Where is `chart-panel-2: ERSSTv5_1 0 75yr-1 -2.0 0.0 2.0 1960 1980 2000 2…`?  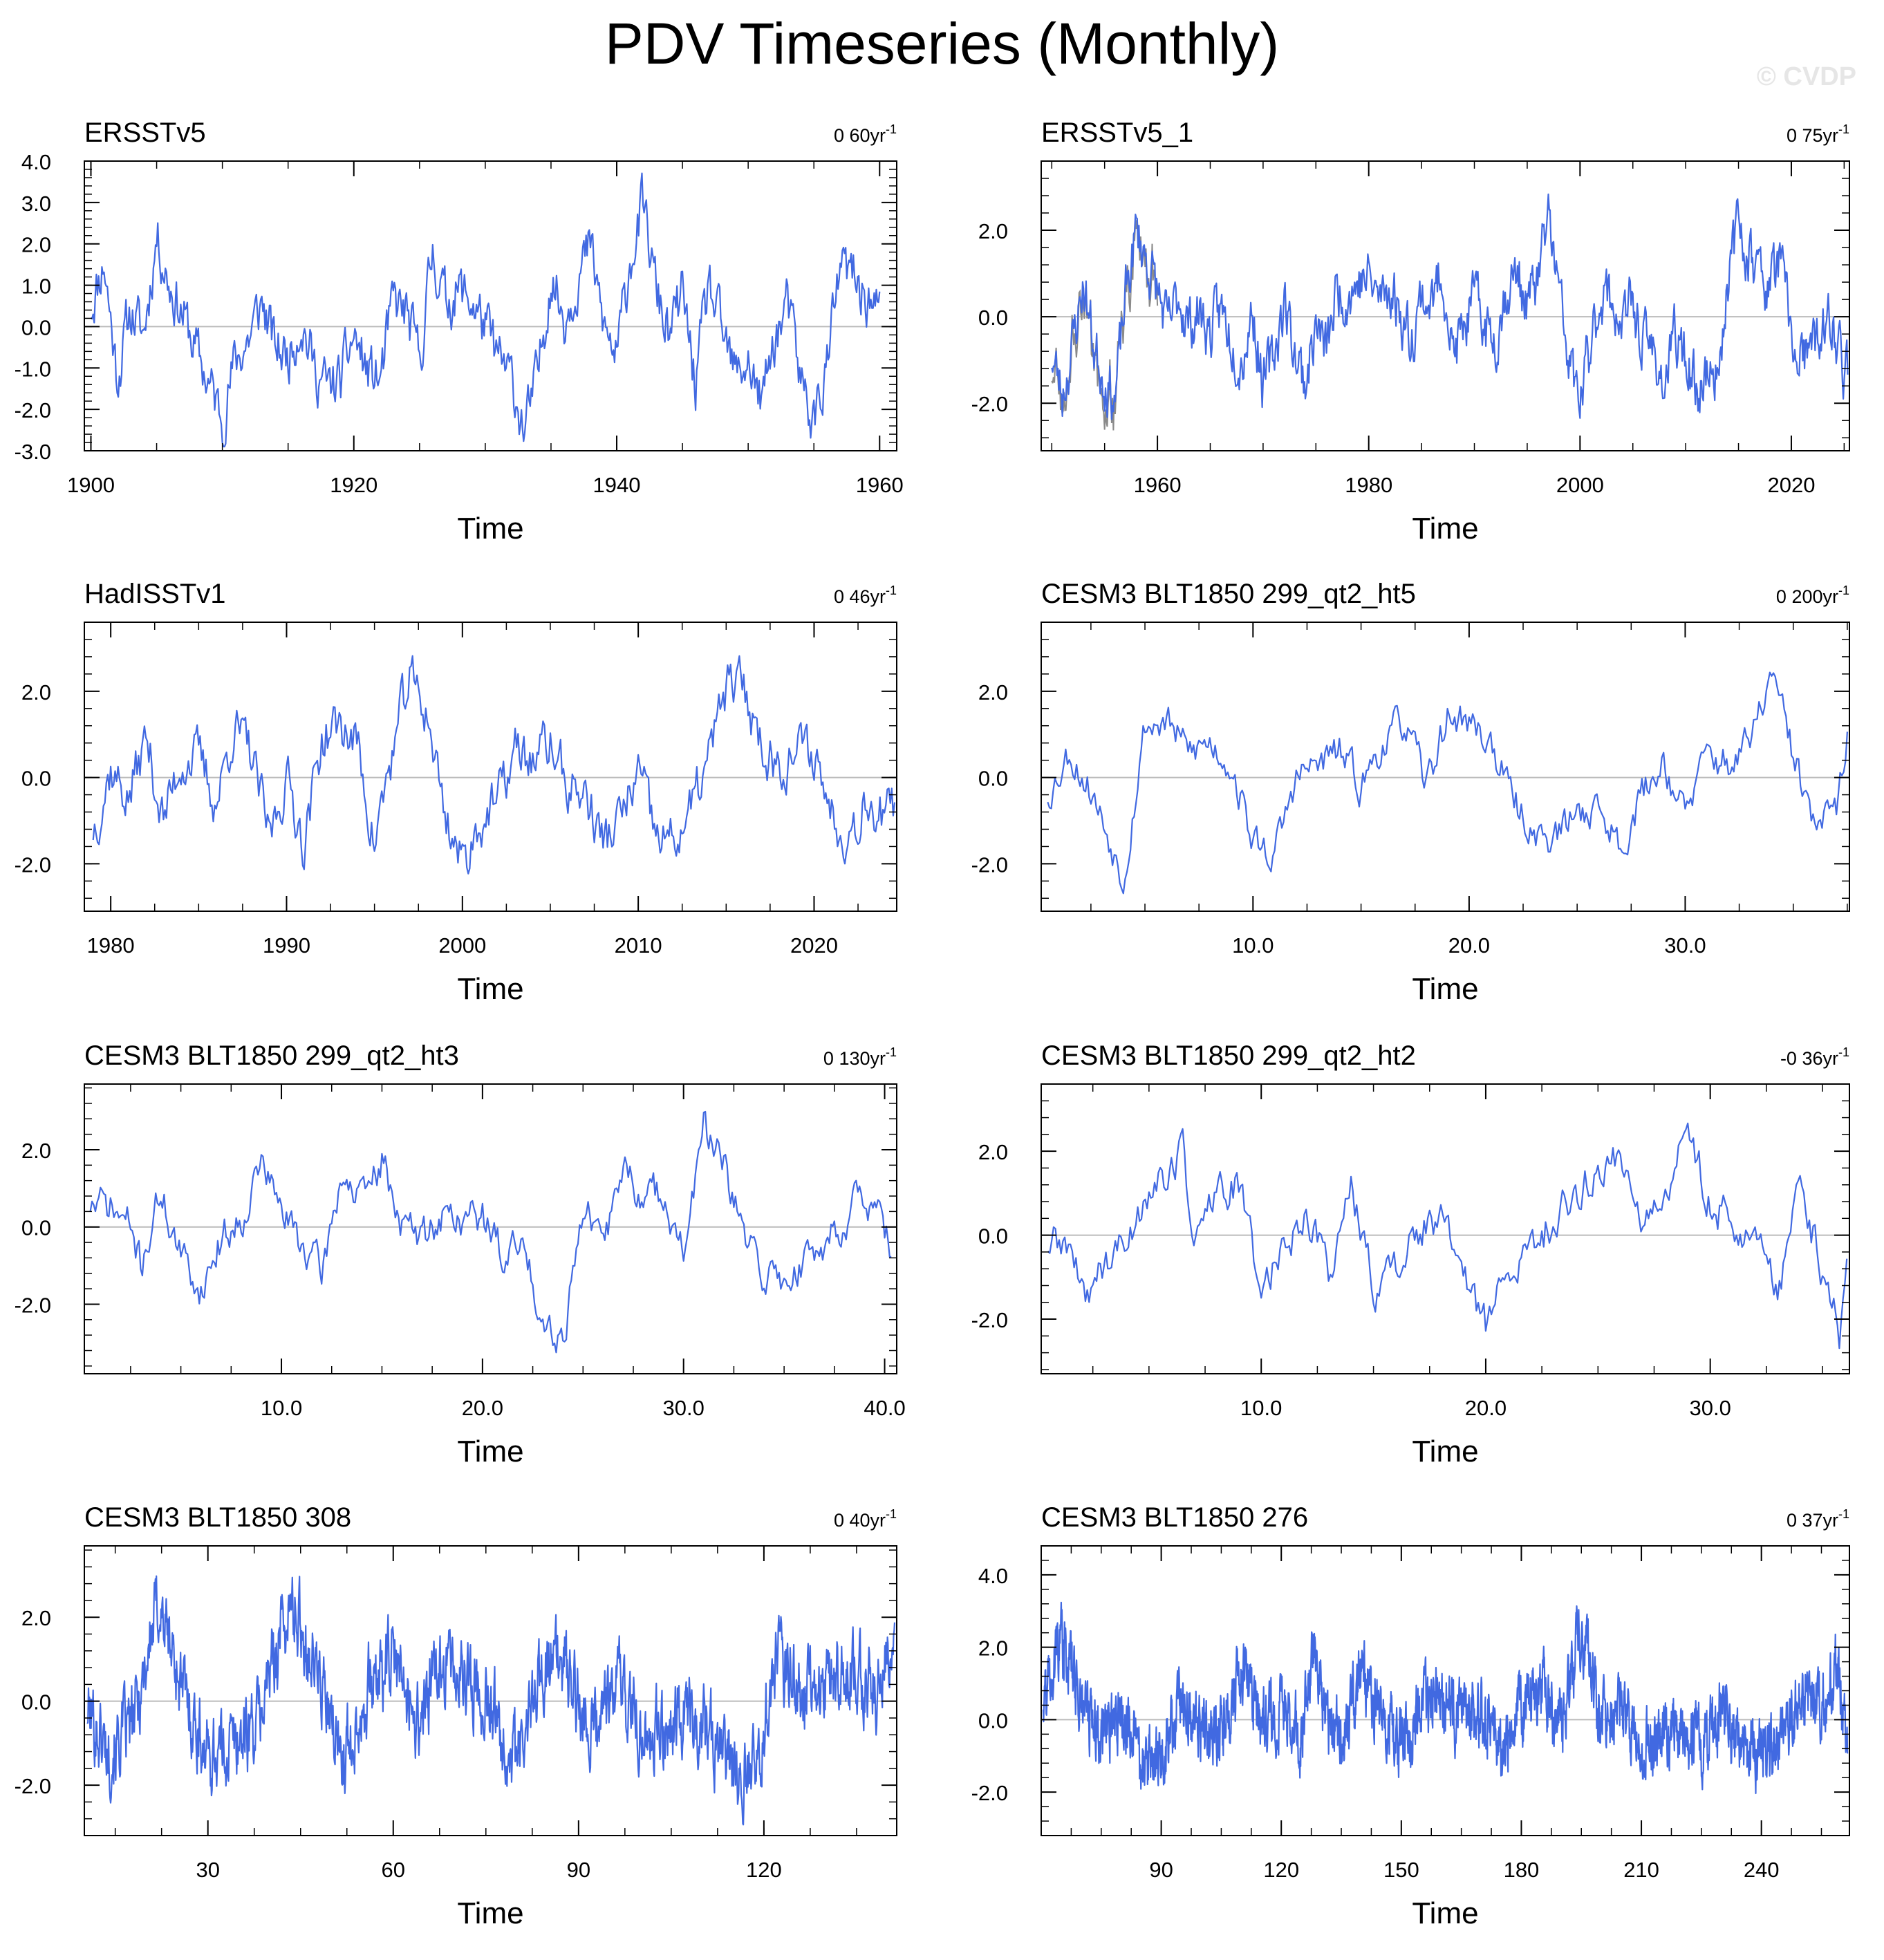
chart-panel-2: ERSSTv5_1 0 75yr-1 -2.0 0.0 2.0 1960 1980 2000 2… is located at coordinates (1410, 331).